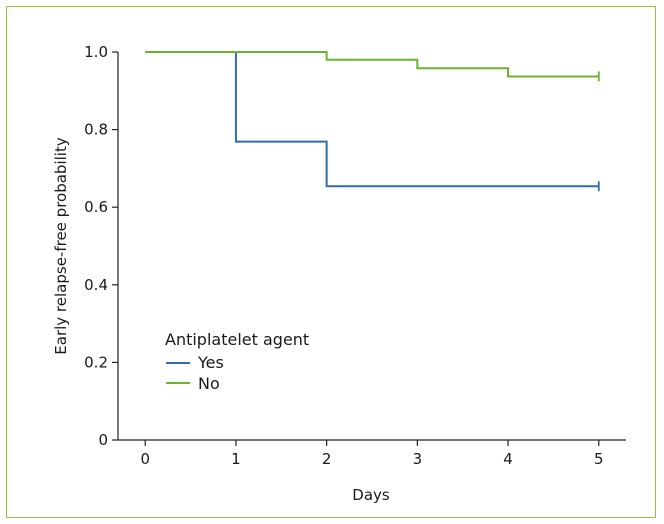  Describe the element at coordinates (209, 383) in the screenshot. I see `legend-label-no: No` at that location.